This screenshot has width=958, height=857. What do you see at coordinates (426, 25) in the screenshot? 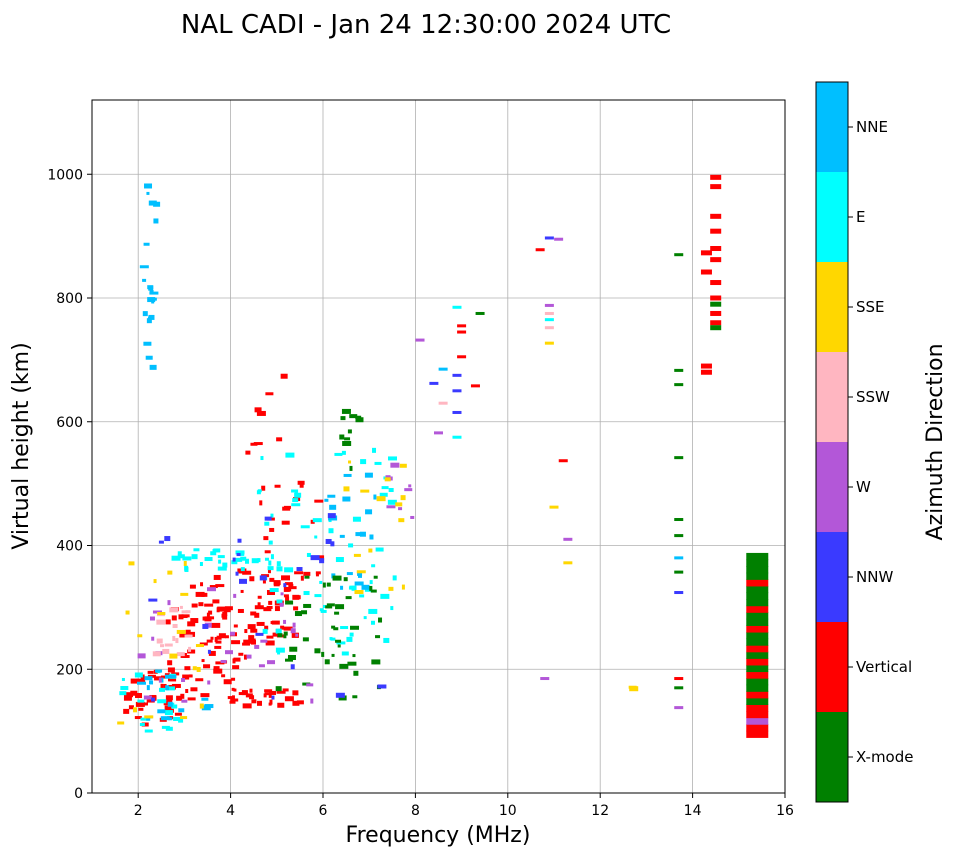
I see `chart-title: NAL CADI - Jan 24 12:30:00 2024 UTC` at bounding box center [426, 25].